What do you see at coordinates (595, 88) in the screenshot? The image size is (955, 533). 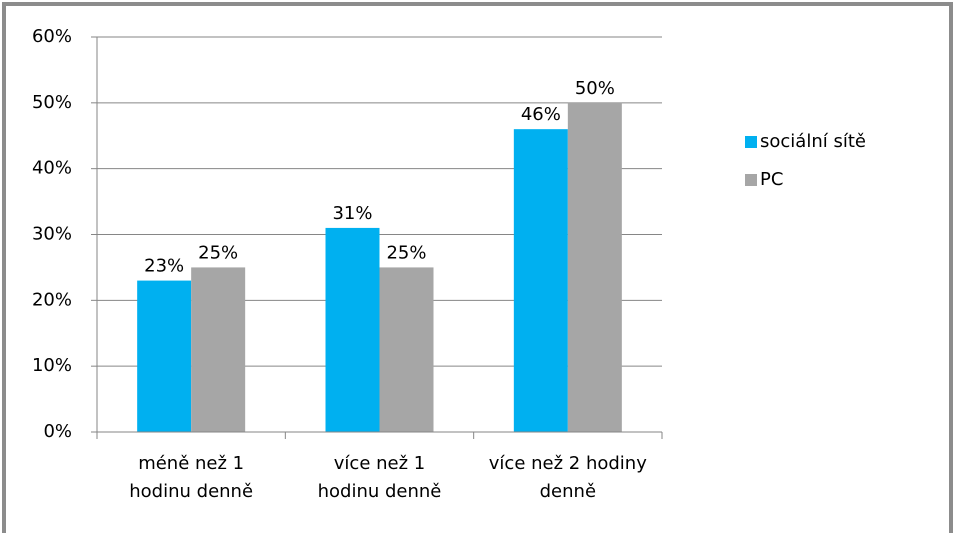 I see `data-label: 50%` at bounding box center [595, 88].